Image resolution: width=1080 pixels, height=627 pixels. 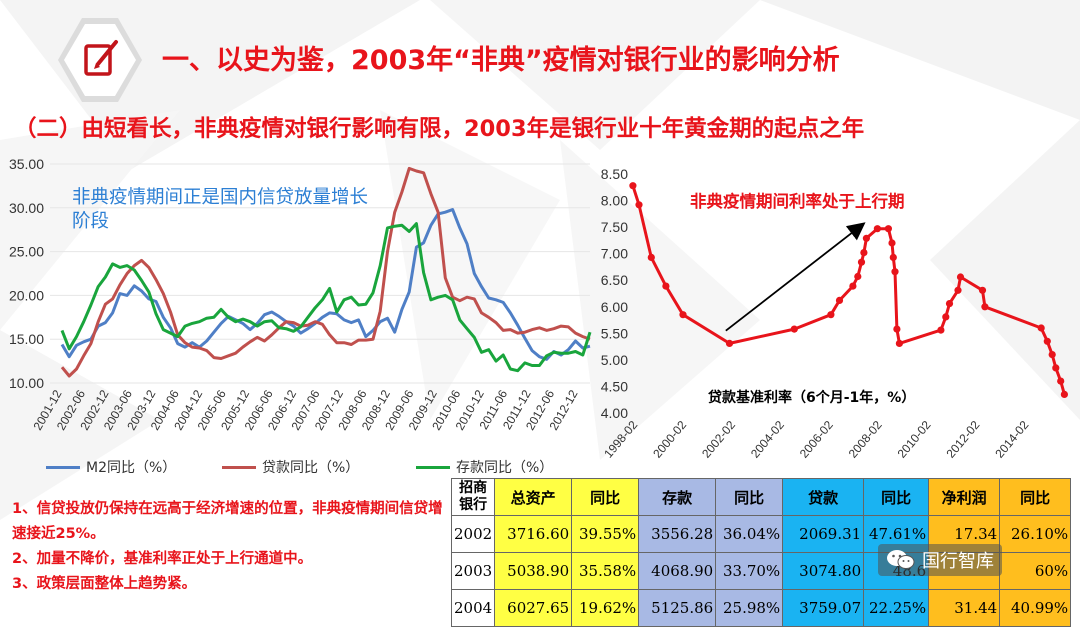 What do you see at coordinates (311, 468) in the screenshot?
I see `legend-label-loan: 贷款同比（%）` at bounding box center [311, 468].